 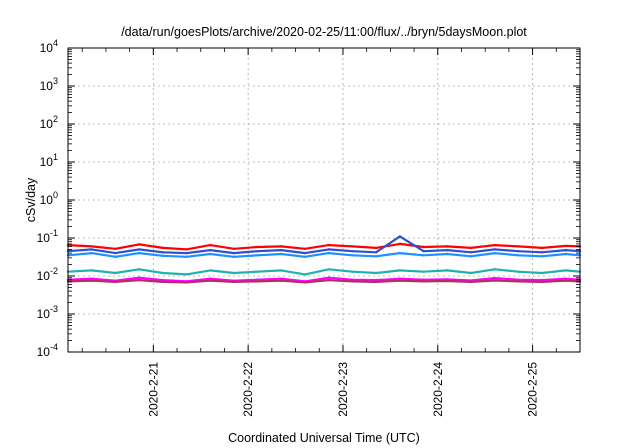 I want to click on y-tick-exponent: -2, so click(x=54, y=271).